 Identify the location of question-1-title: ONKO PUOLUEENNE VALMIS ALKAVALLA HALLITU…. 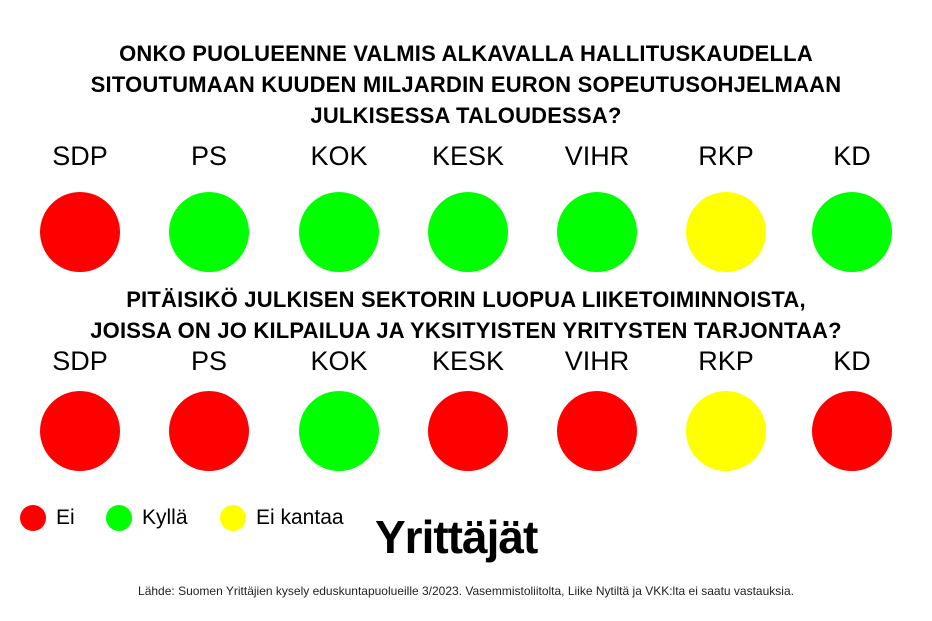
(466, 84).